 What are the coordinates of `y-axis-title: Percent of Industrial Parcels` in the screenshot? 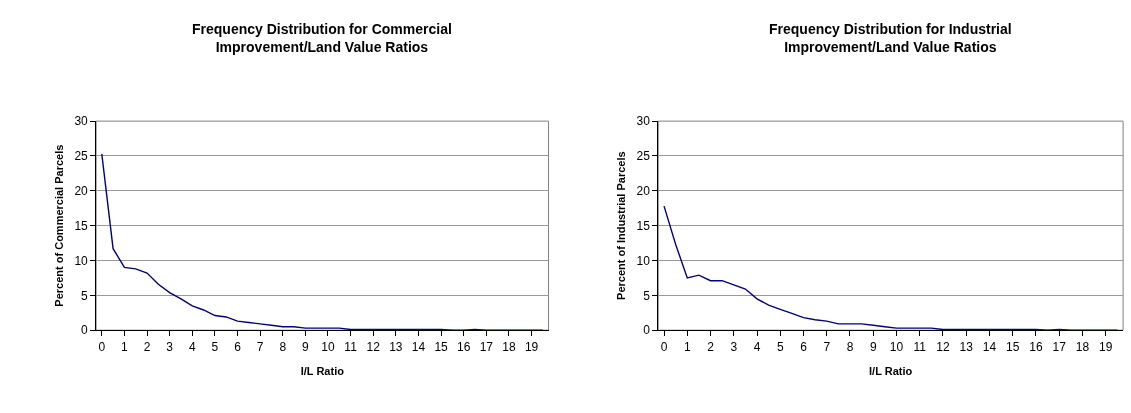 It's located at (621, 225).